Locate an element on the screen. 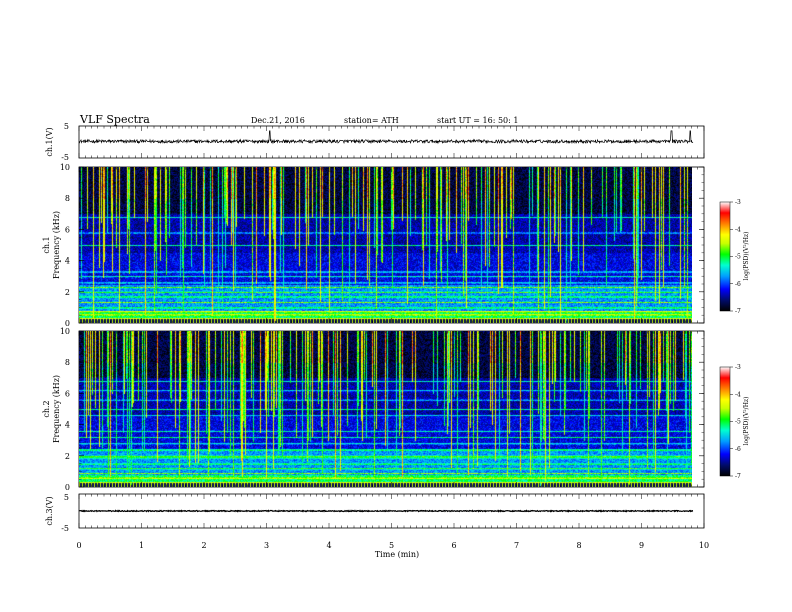  date-label: Dec.21, 2016 is located at coordinates (278, 120).